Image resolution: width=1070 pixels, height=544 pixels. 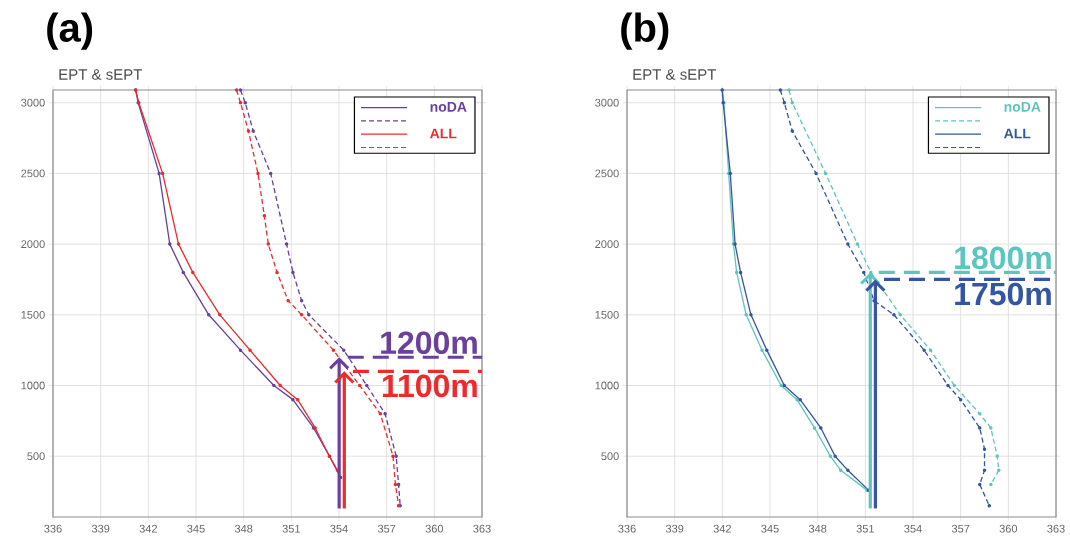 What do you see at coordinates (429, 343) in the screenshot?
I see `ref-line-label: 1200m` at bounding box center [429, 343].